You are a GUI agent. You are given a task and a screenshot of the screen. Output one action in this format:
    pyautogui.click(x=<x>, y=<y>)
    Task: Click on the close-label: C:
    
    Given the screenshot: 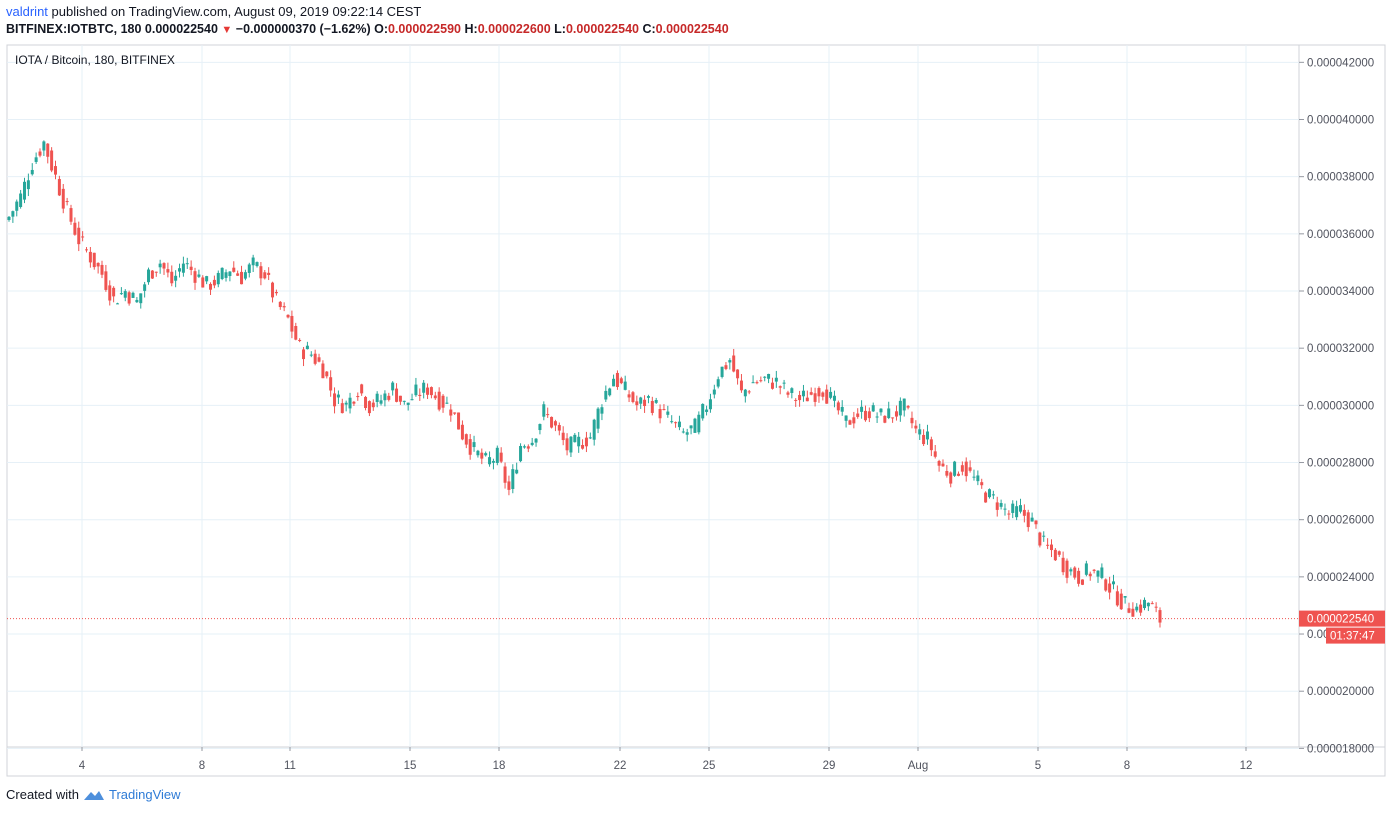 What is the action you would take?
    pyautogui.click(x=649, y=29)
    